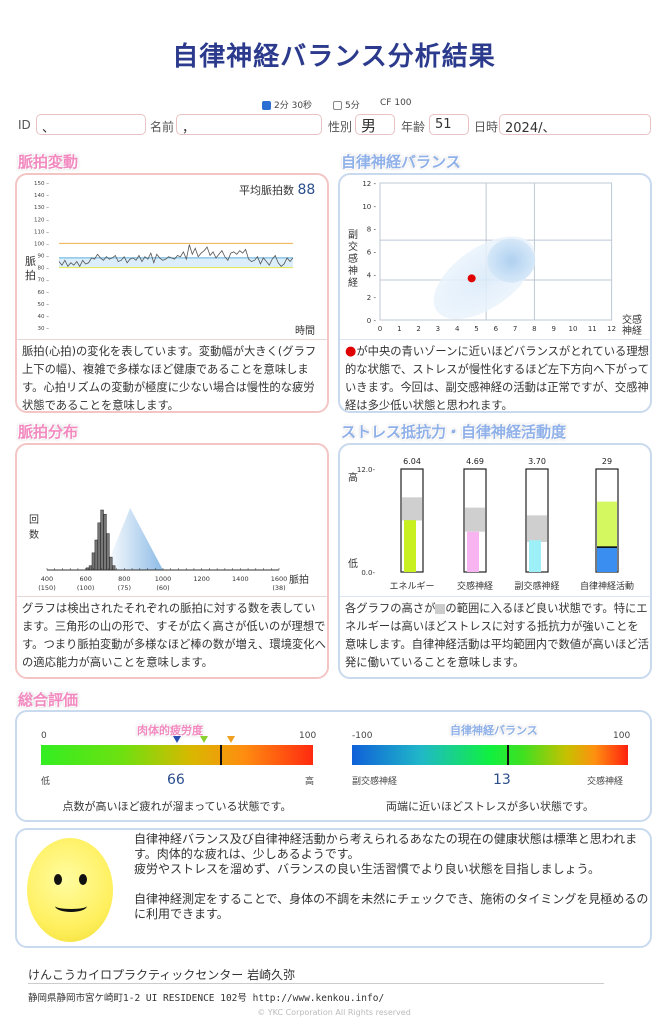 The image size is (668, 1024). Describe the element at coordinates (366, 470) in the screenshot. I see `axis-max-label: 12.0-` at that location.